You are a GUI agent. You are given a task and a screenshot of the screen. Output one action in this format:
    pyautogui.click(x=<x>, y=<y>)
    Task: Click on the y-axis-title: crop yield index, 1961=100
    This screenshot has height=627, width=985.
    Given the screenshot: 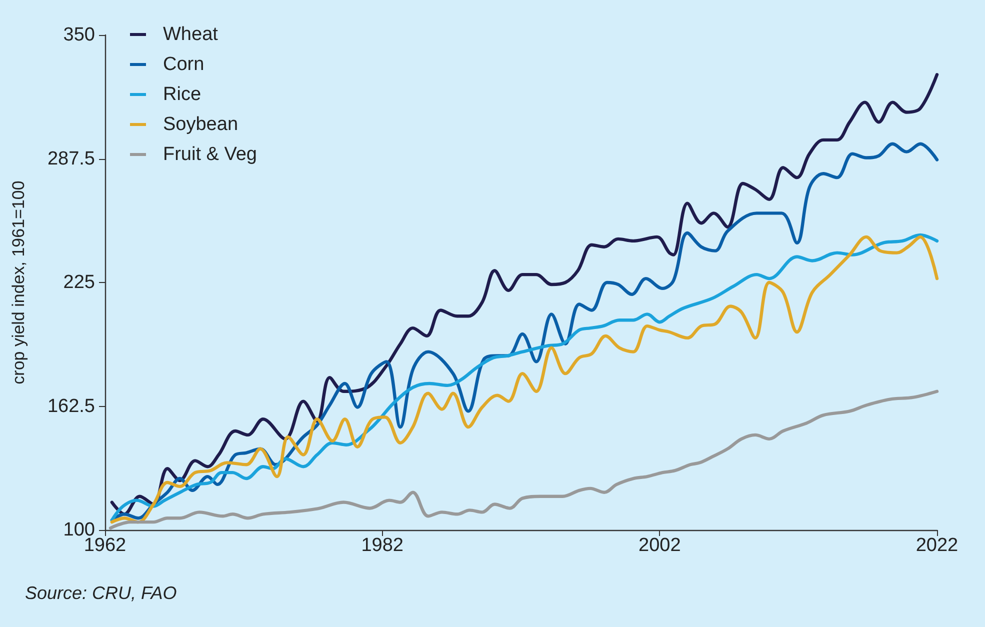 What is the action you would take?
    pyautogui.click(x=18, y=282)
    